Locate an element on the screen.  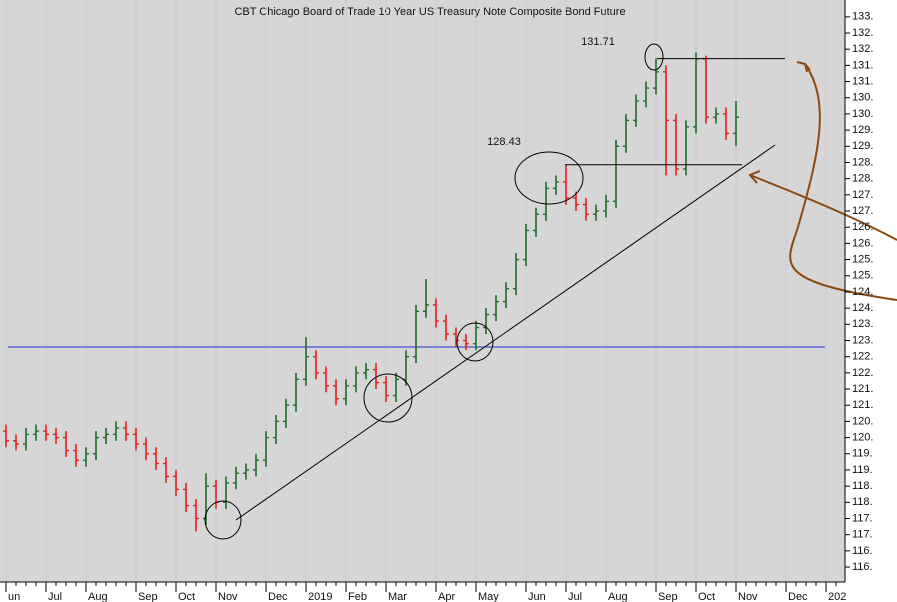
annotation-label: 131.71 is located at coordinates (598, 42).